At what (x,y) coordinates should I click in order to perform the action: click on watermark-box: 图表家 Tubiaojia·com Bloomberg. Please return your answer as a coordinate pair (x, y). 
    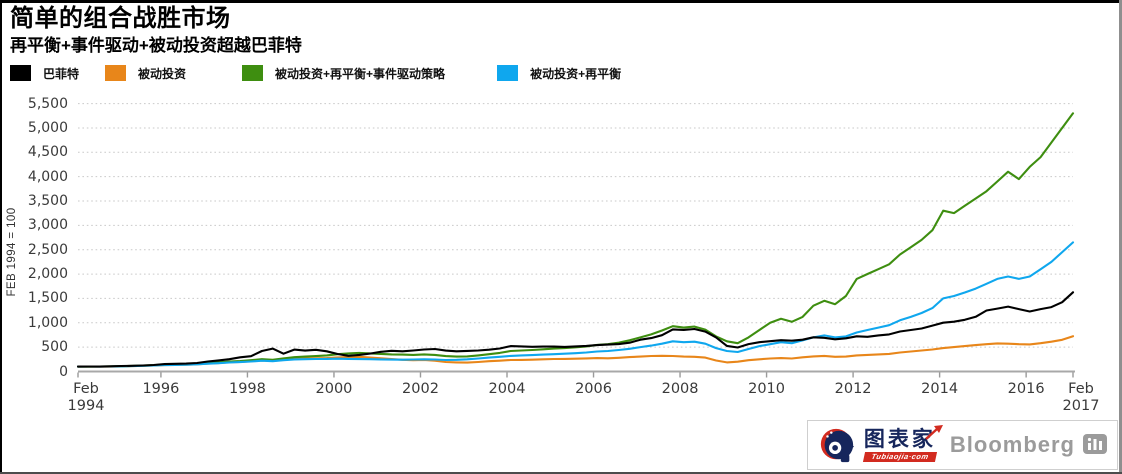
    Looking at the image, I should click on (962, 445).